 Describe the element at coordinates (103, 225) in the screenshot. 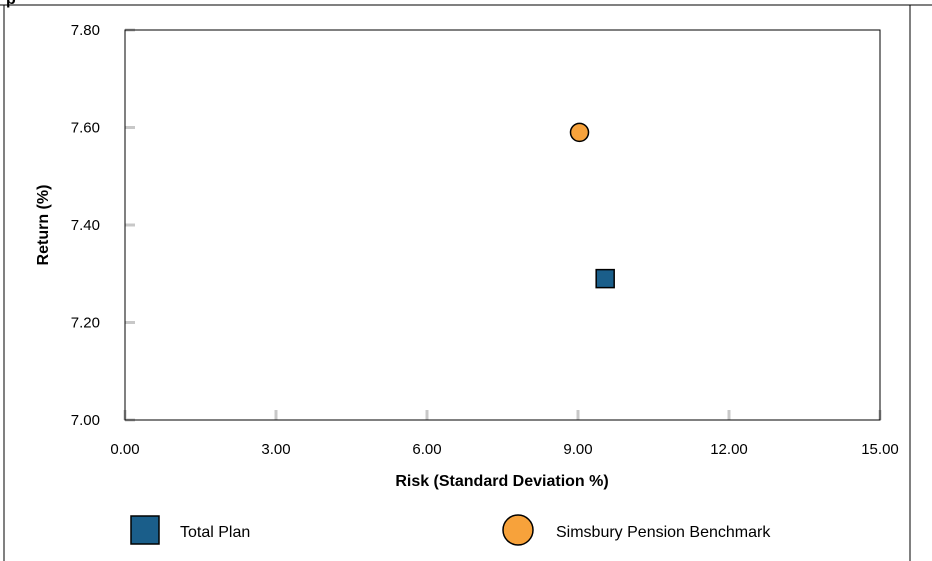

I see `y-axis-ticks: 7.00 7.20 7.40 7.60 7.80` at that location.